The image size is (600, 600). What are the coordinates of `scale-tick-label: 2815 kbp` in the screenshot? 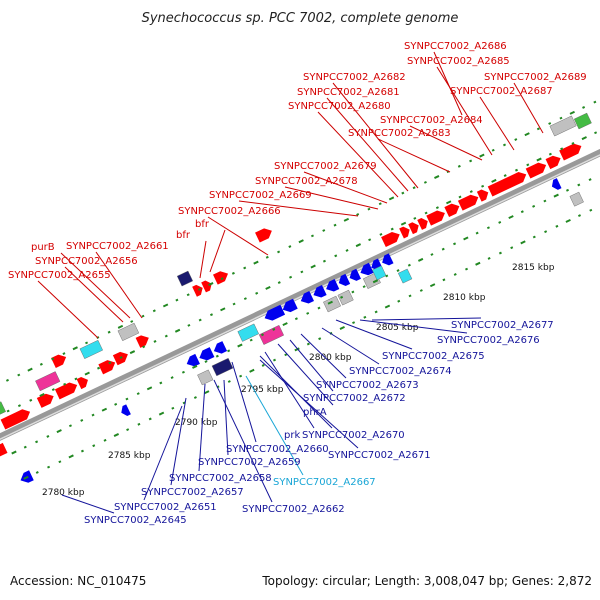 It's located at (533, 268).